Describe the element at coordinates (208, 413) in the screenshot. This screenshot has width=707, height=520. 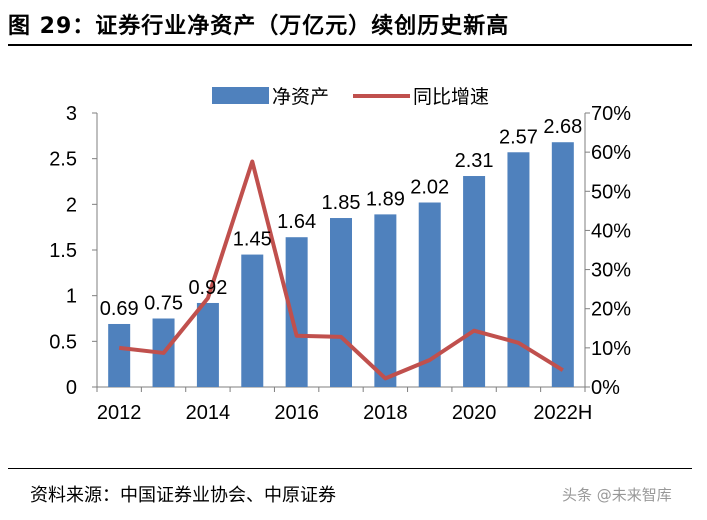
I see `x-tick-label: 2014` at that location.